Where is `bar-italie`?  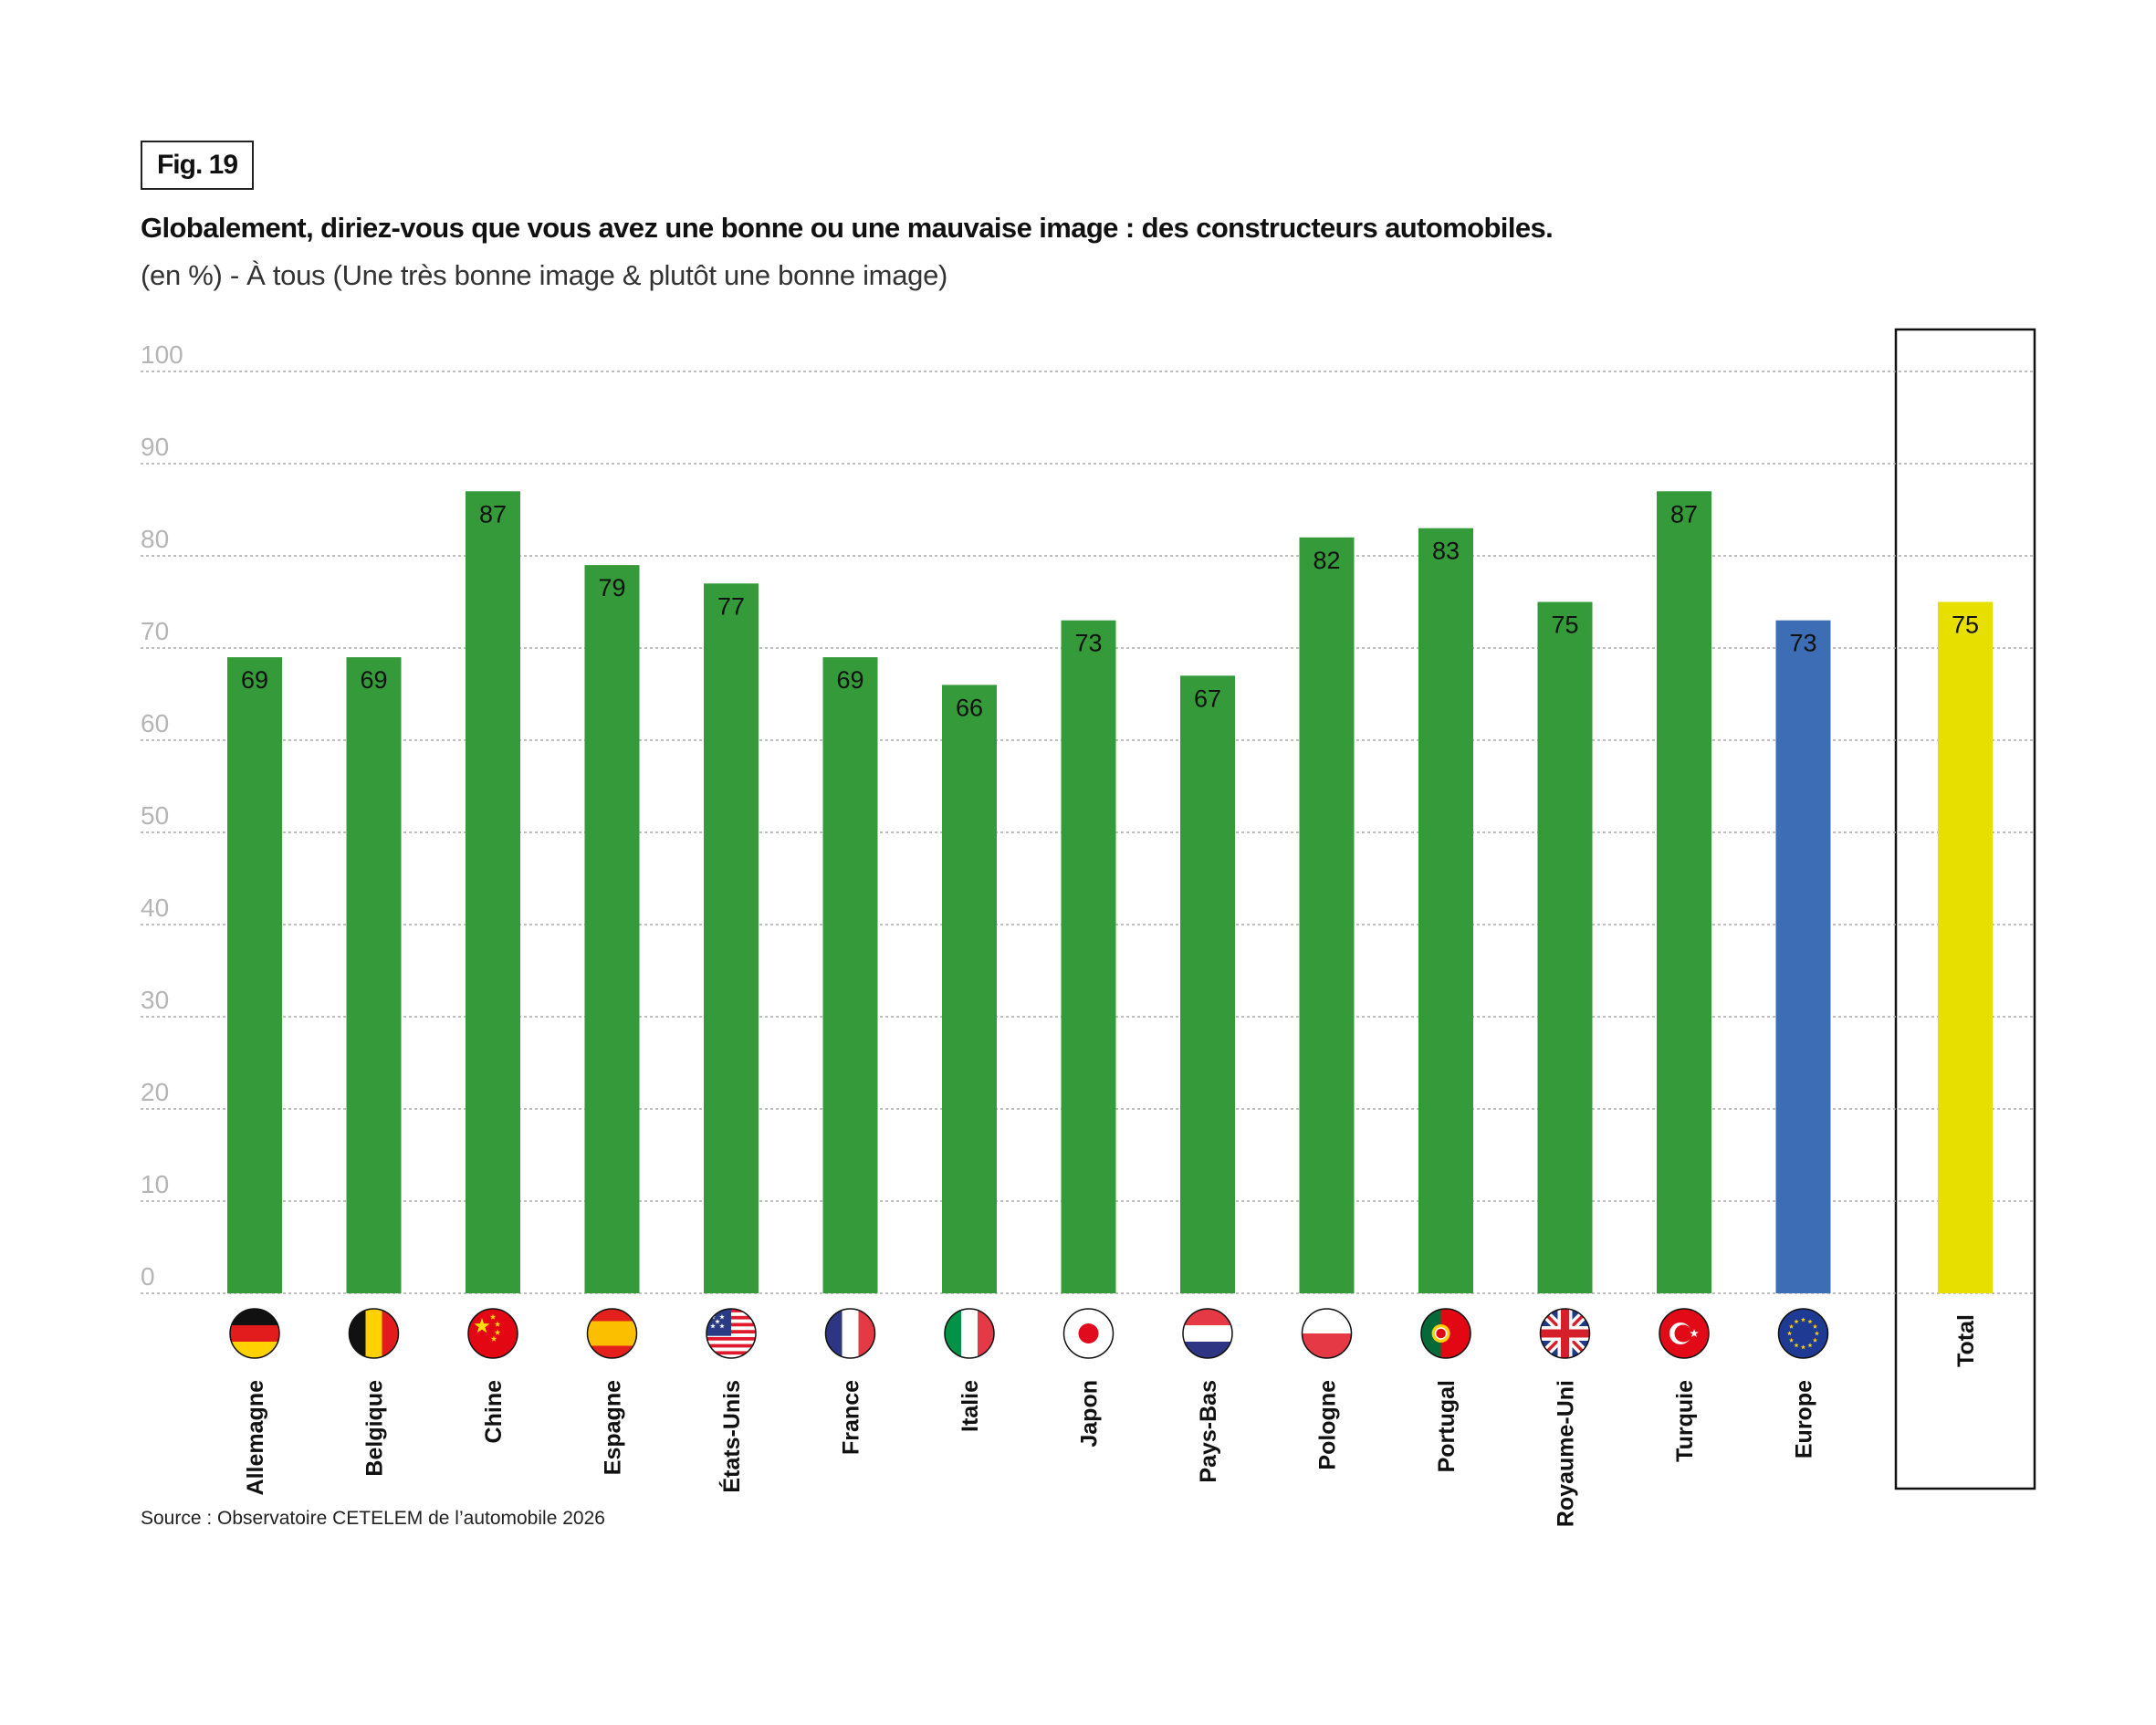
bar-italie is located at coordinates (969, 989).